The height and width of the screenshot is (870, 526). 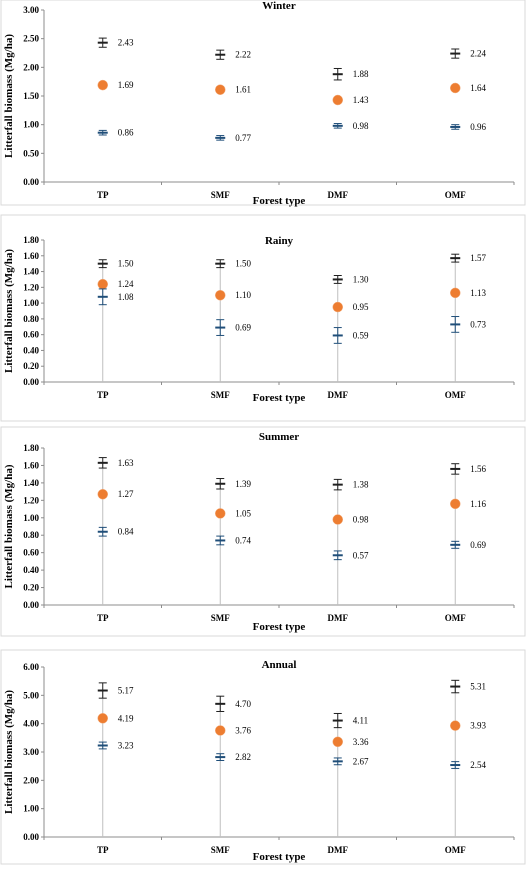 I want to click on y-tick-label: 0.50, so click(x=31, y=153).